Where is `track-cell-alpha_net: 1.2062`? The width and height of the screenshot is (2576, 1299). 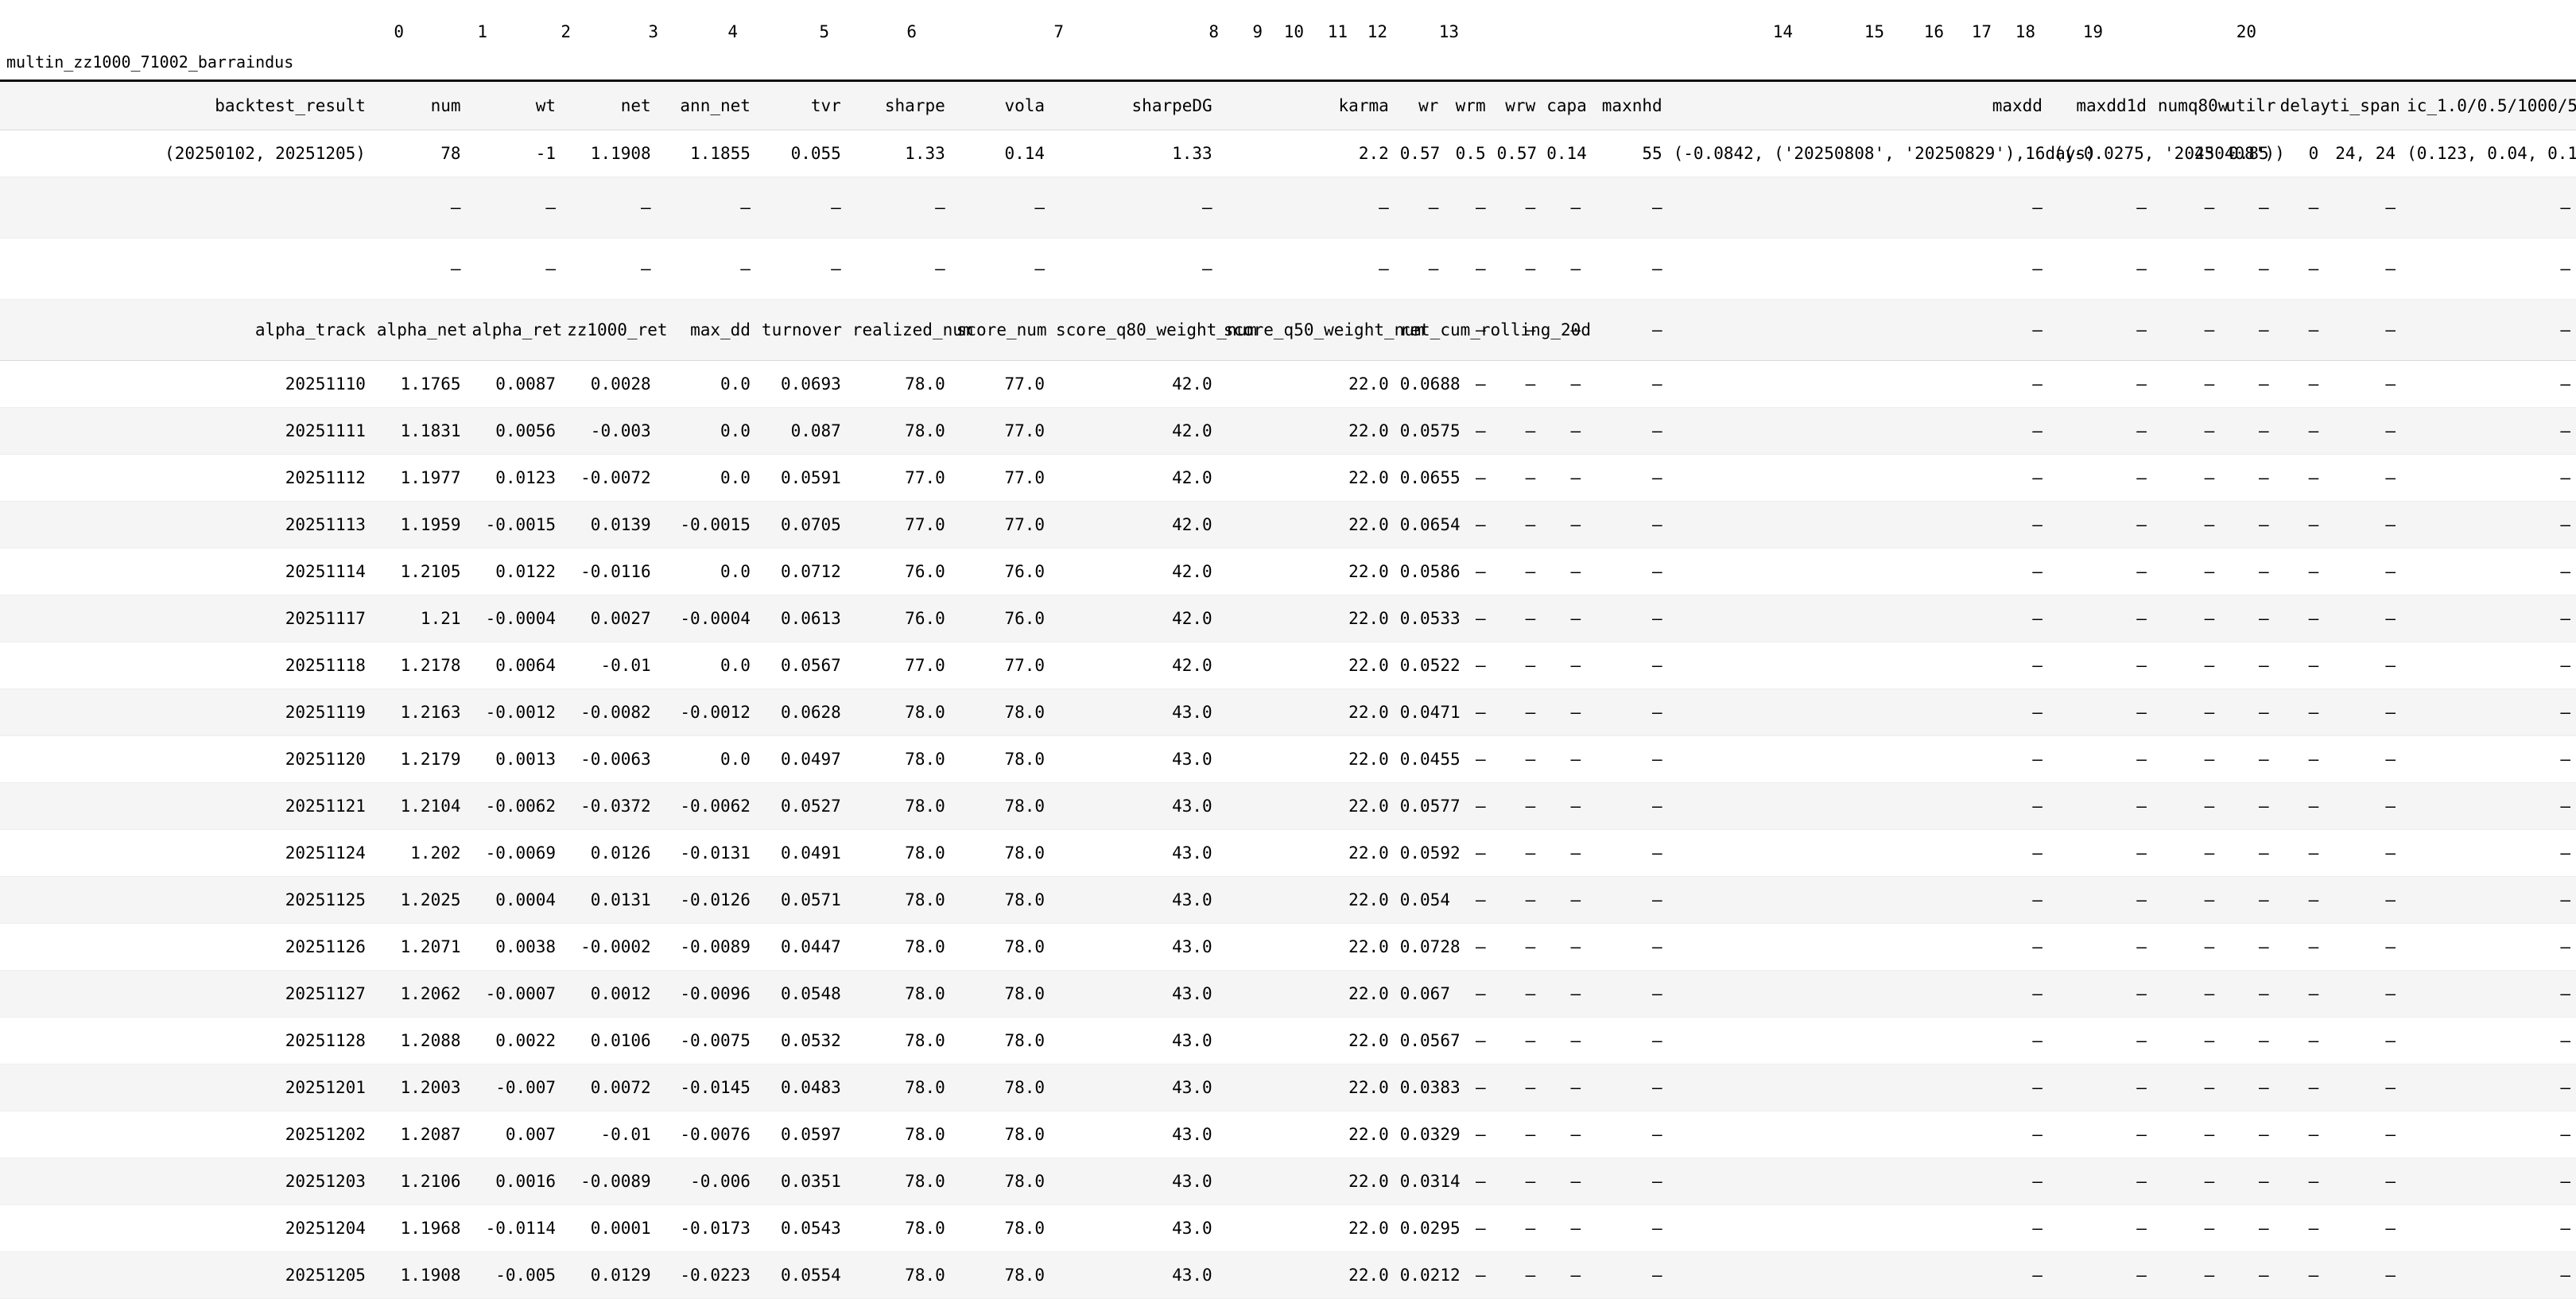
track-cell-alpha_net: 1.2062 is located at coordinates (419, 994).